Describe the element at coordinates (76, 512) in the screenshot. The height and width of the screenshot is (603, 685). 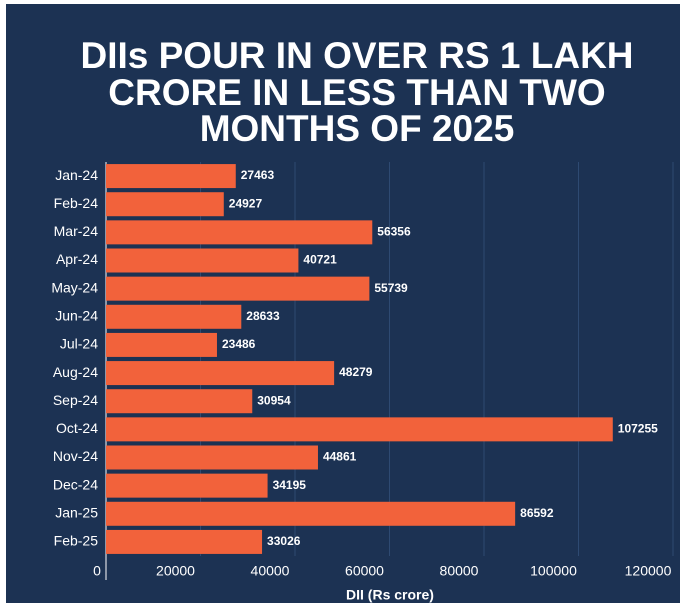
I see `y-tick-label: Jan-25` at that location.